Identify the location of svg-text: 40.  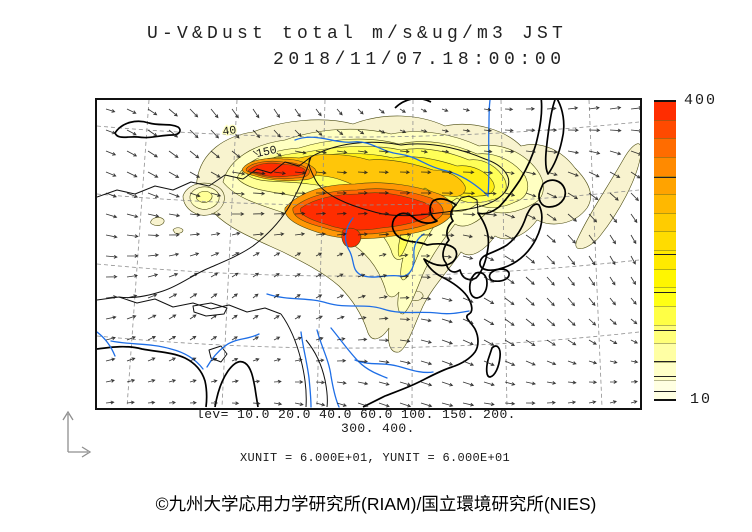
(230, 131).